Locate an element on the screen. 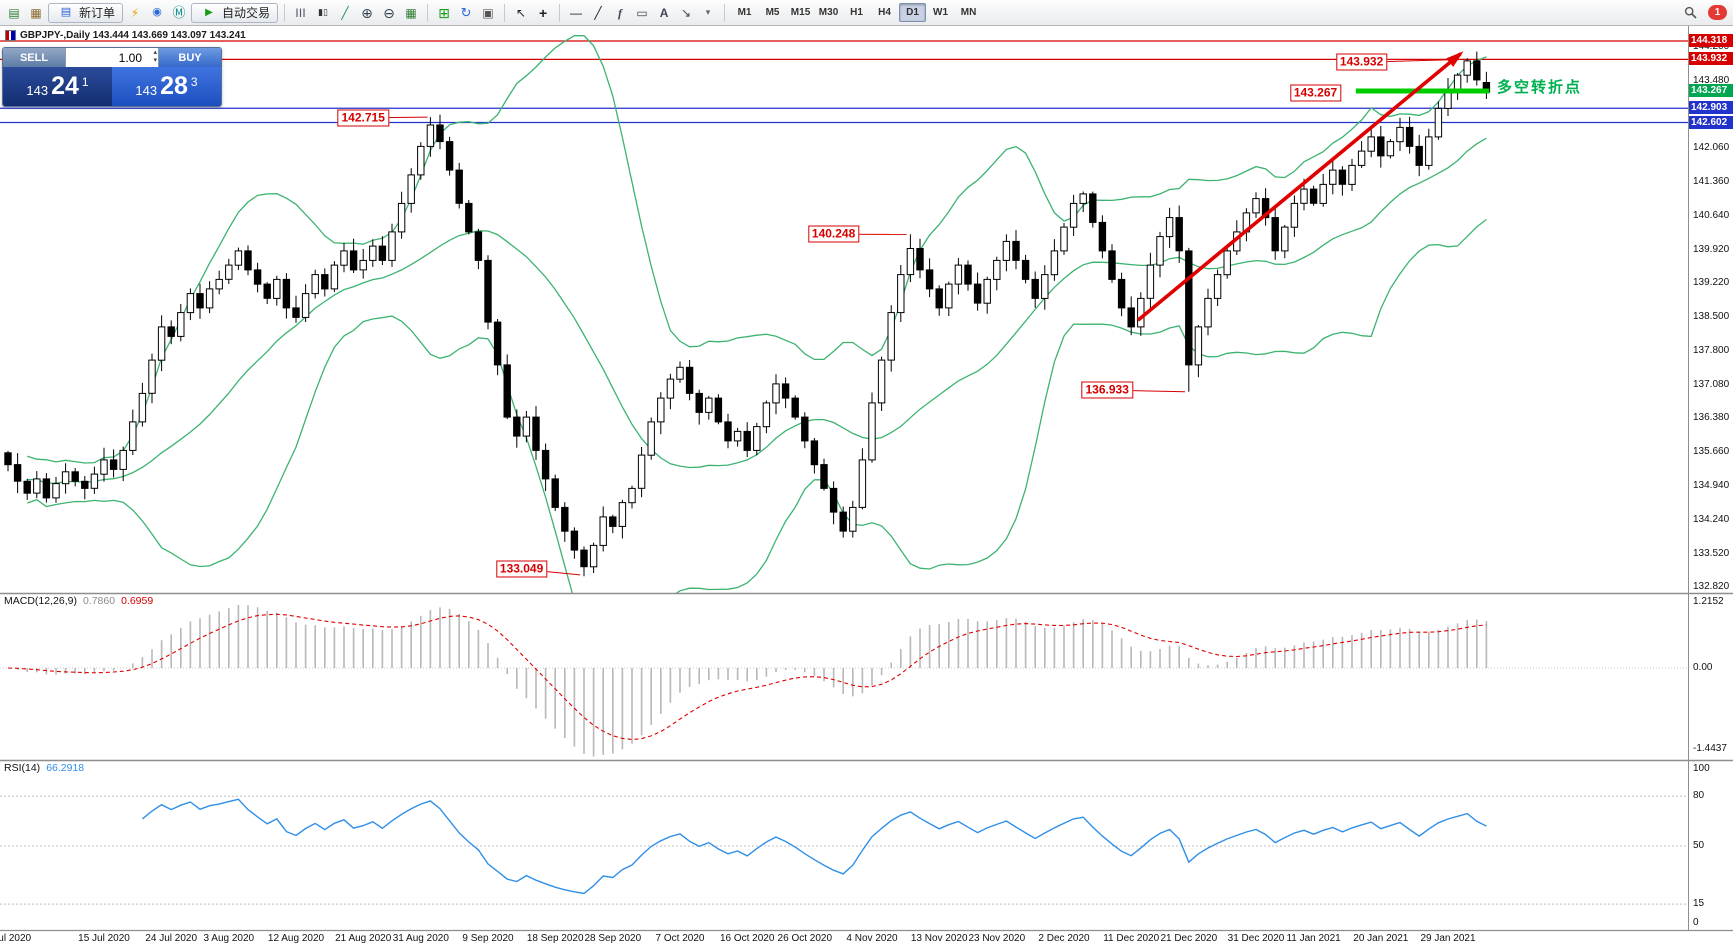 The width and height of the screenshot is (1733, 947). crosshair-icon is located at coordinates (543, 12).